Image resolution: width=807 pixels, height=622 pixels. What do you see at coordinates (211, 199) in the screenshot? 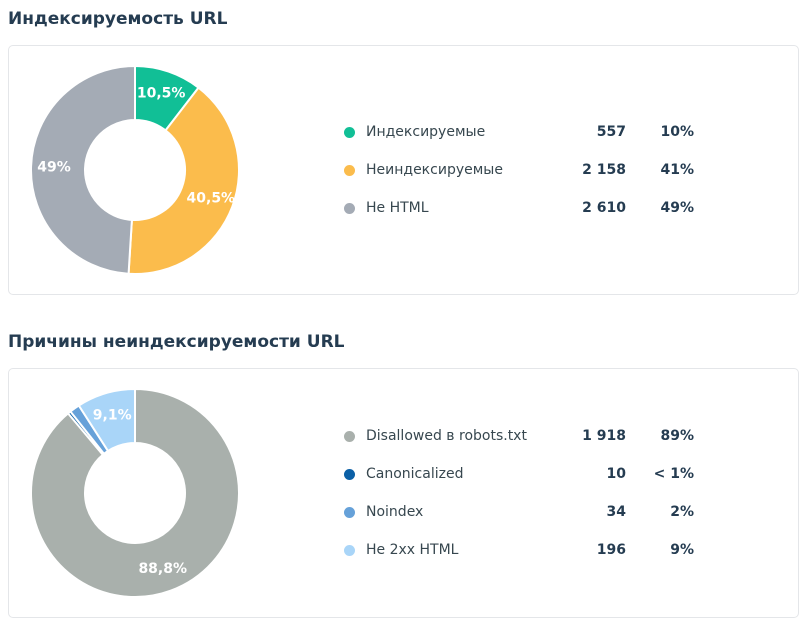
I see `slice-label: 40,5%` at bounding box center [211, 199].